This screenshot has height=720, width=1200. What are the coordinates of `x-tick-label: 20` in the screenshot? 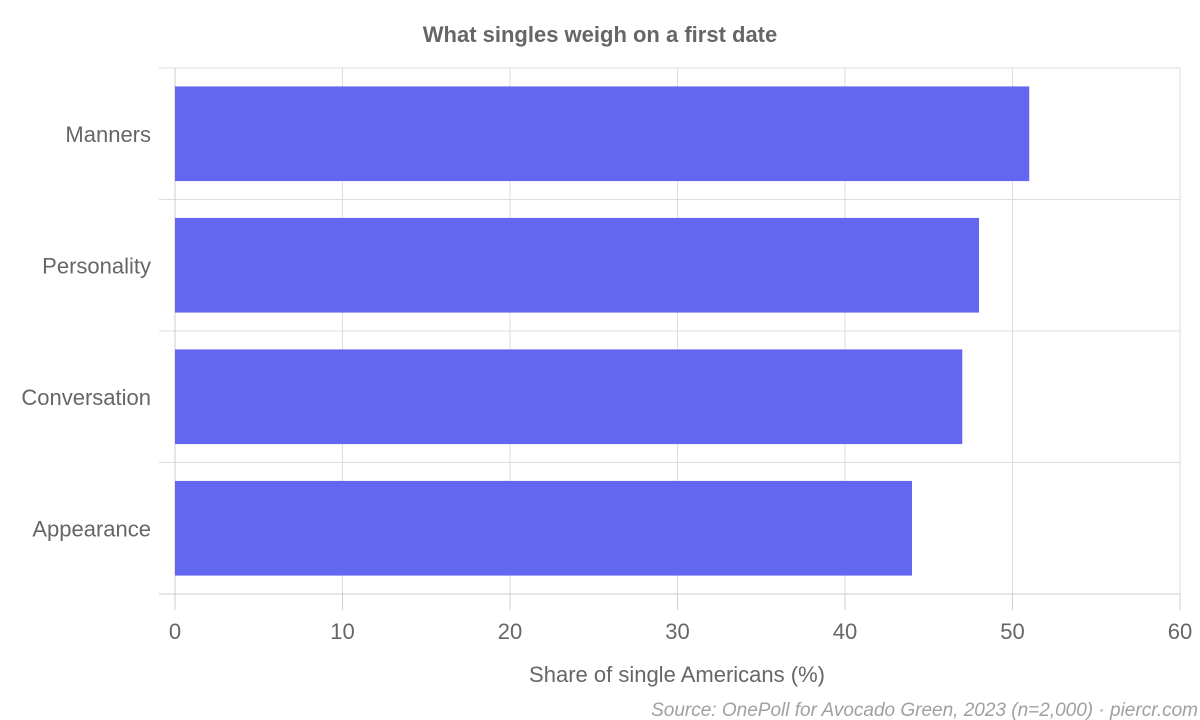 It's located at (510, 631).